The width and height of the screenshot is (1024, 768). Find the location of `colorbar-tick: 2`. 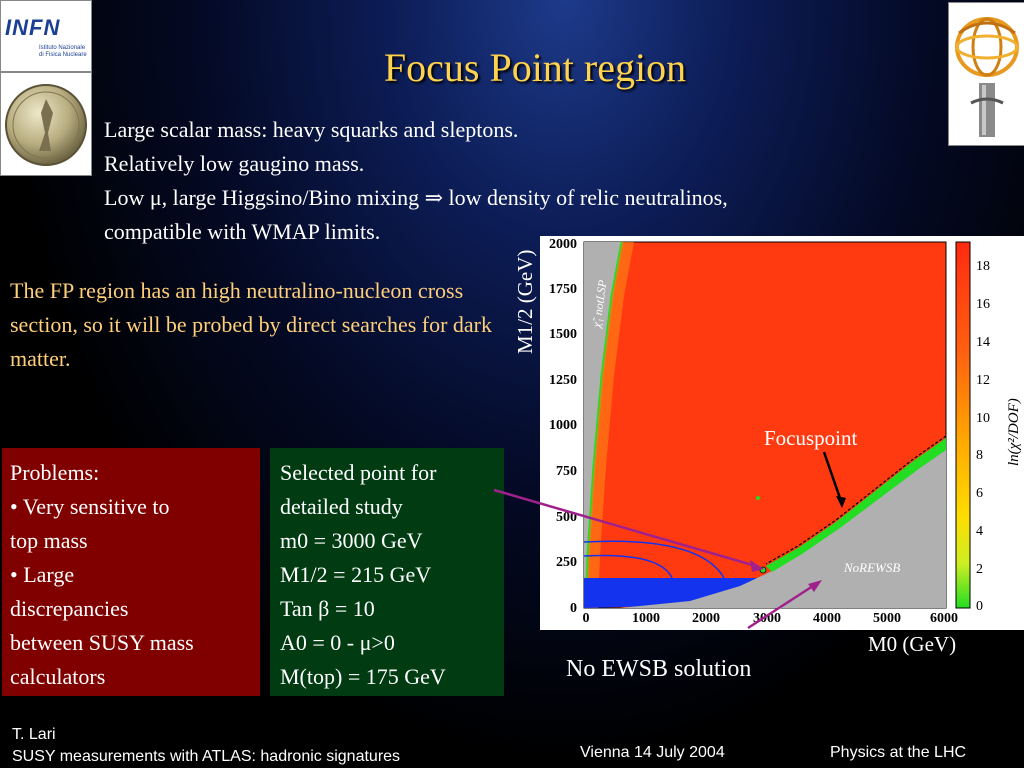

colorbar-tick: 2 is located at coordinates (979, 569).